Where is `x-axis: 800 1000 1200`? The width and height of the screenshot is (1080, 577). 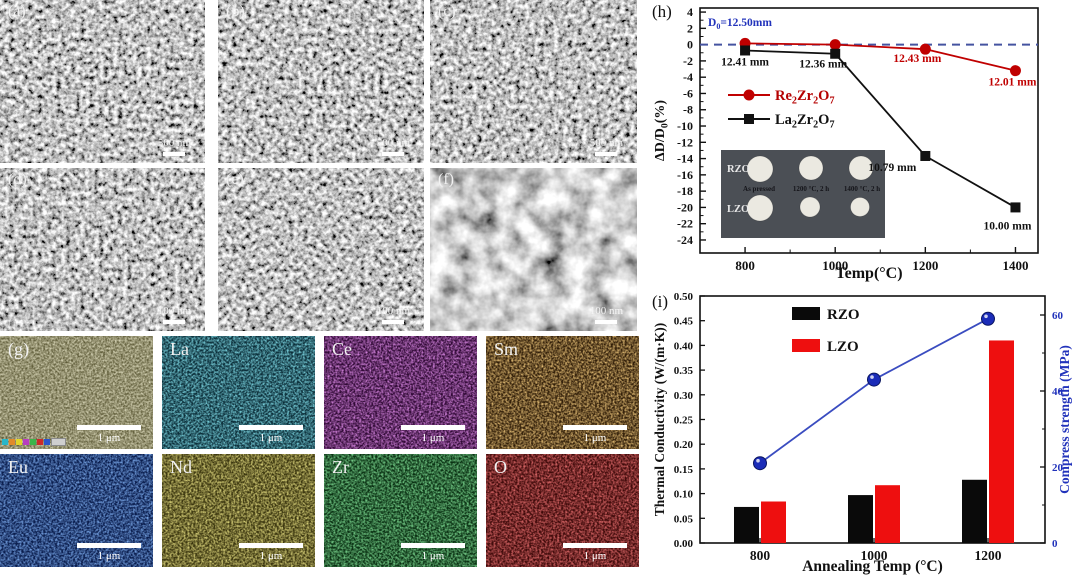
x-axis: 800 1000 1200 is located at coordinates (876, 550).